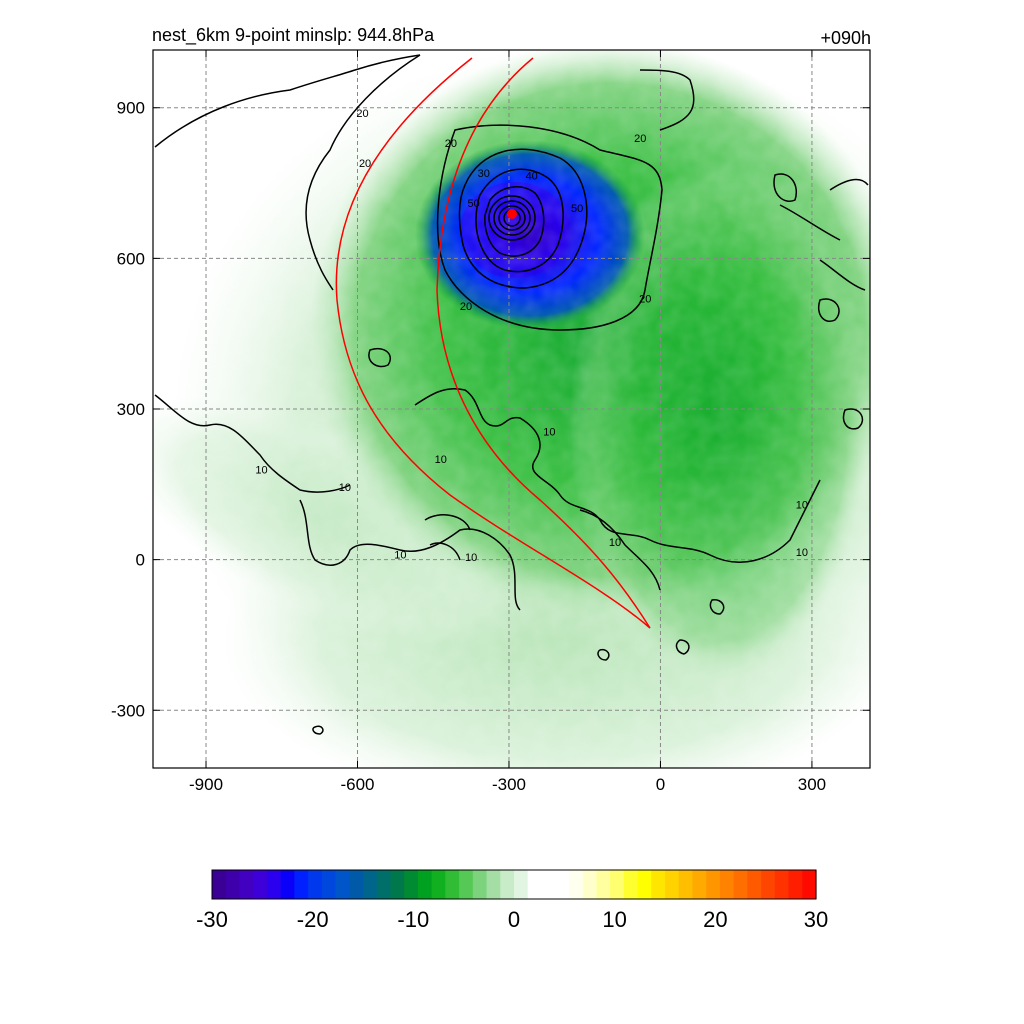 The image size is (1024, 1024). I want to click on contour-20-inner, so click(549, 227).